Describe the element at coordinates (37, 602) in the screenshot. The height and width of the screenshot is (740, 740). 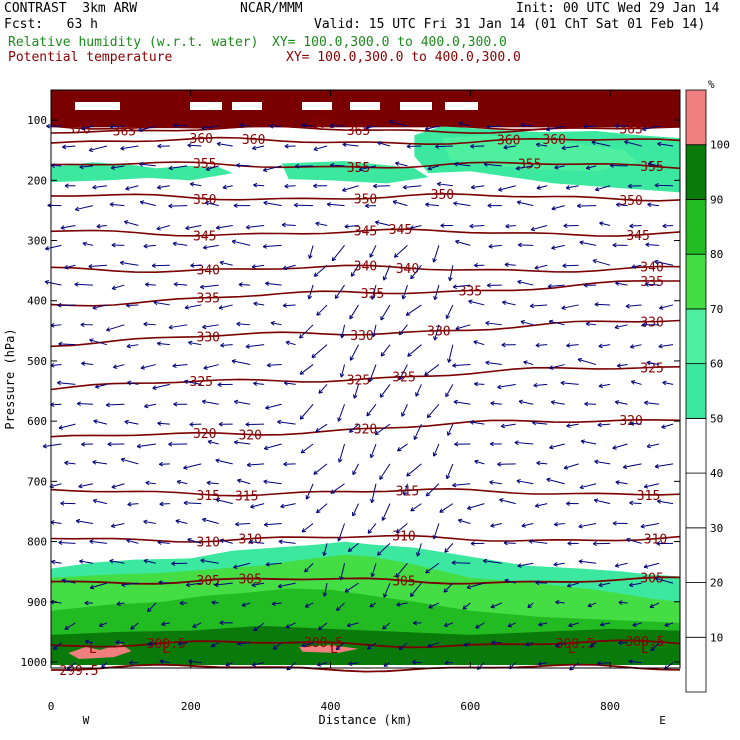
I see `y-tick-label: 900` at that location.